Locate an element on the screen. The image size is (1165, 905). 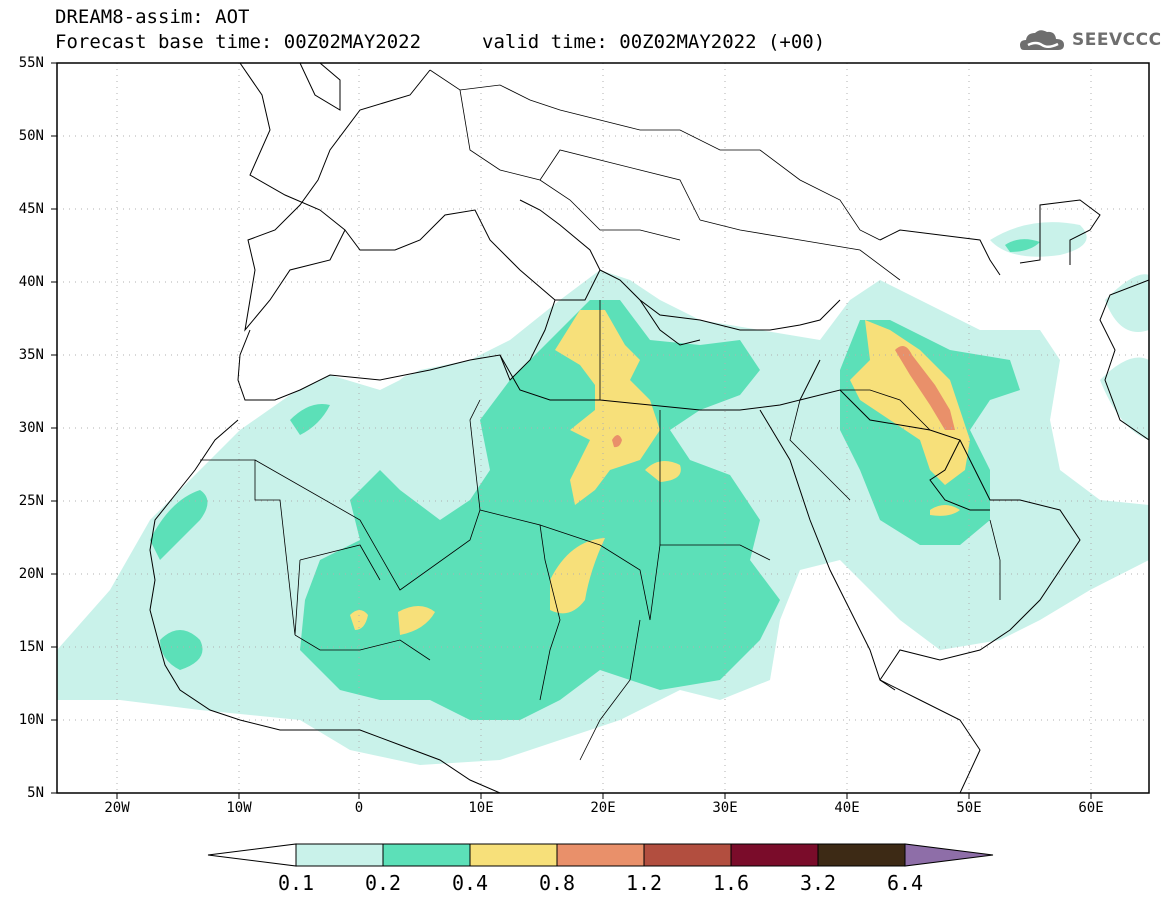
forecast-base-time: Forecast base time: 00Z02MAY2022 is located at coordinates (238, 42).